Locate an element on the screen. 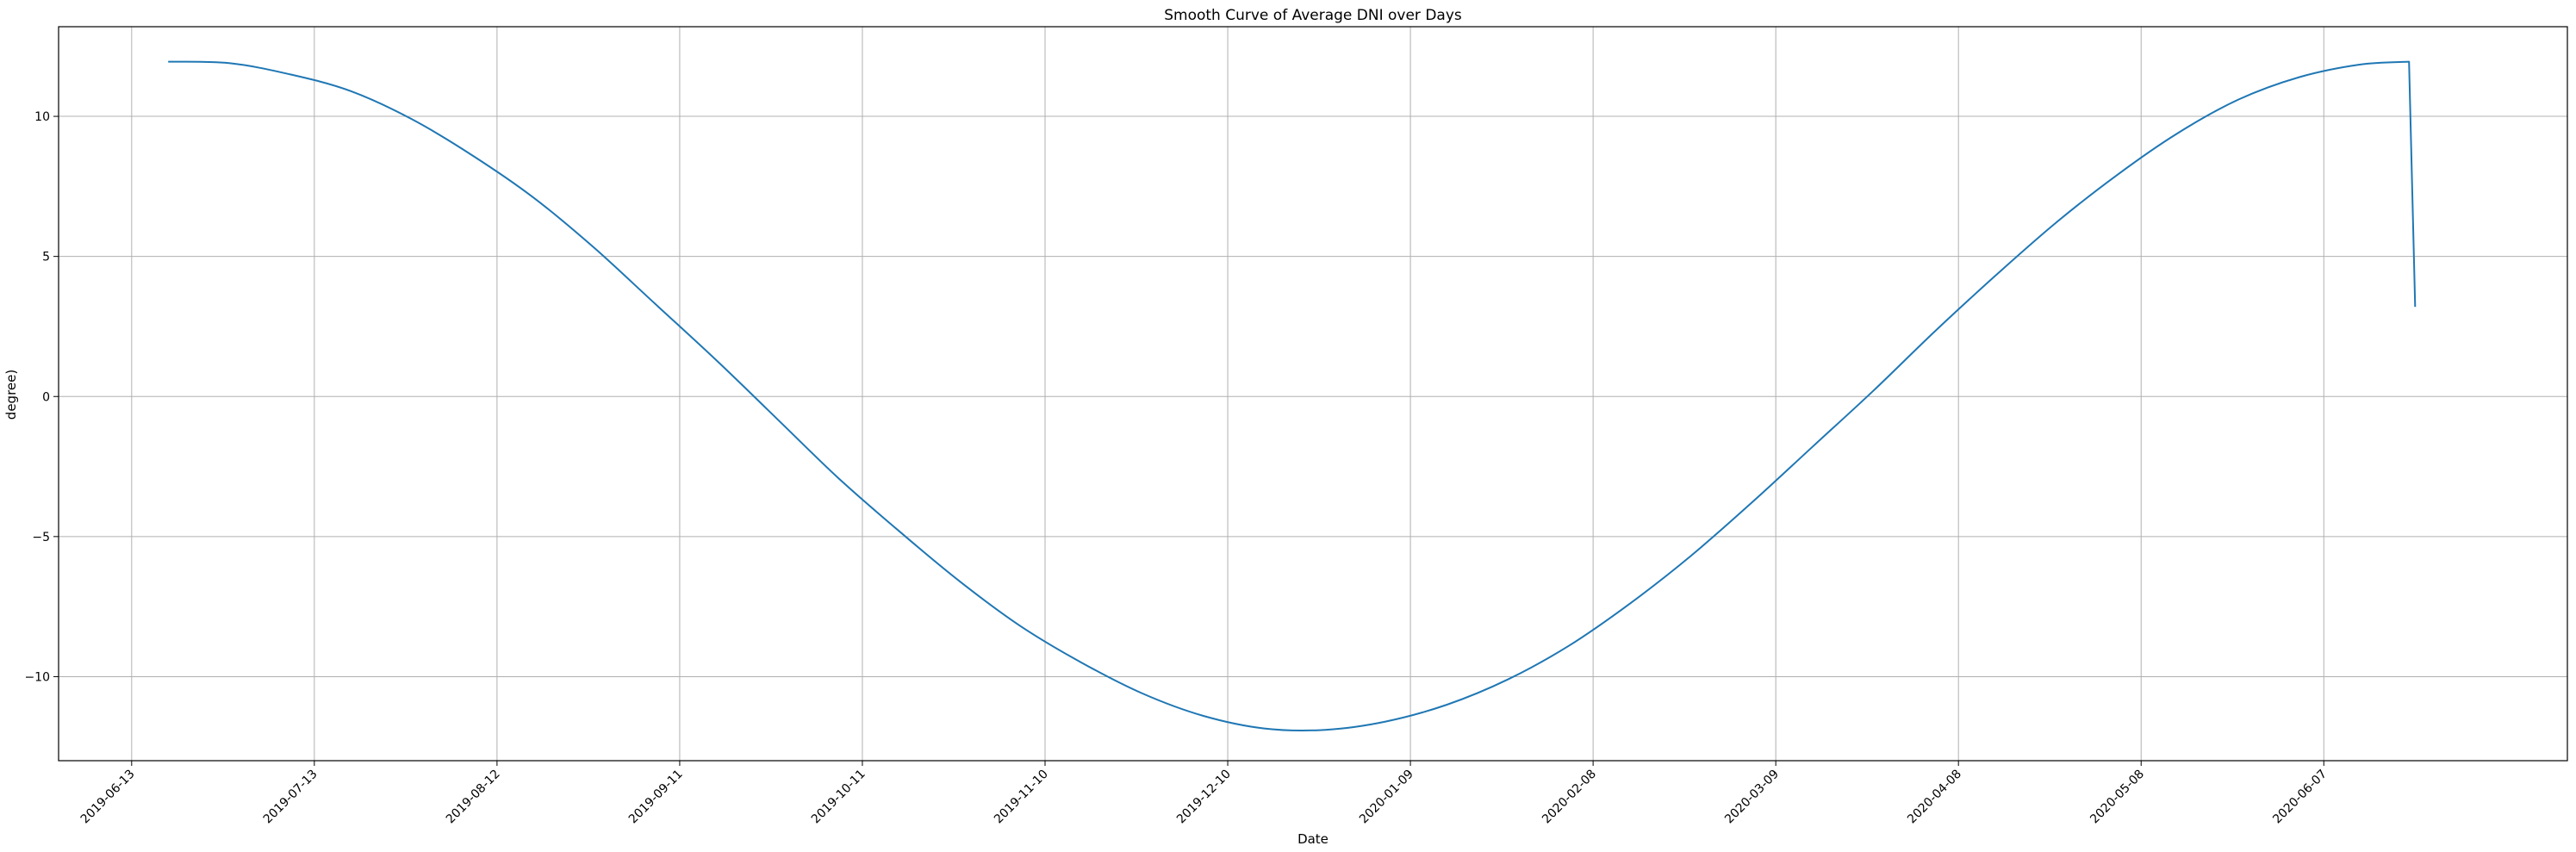 This screenshot has width=2576, height=852. x-tick-label: 2020-05-08 is located at coordinates (2117, 797).